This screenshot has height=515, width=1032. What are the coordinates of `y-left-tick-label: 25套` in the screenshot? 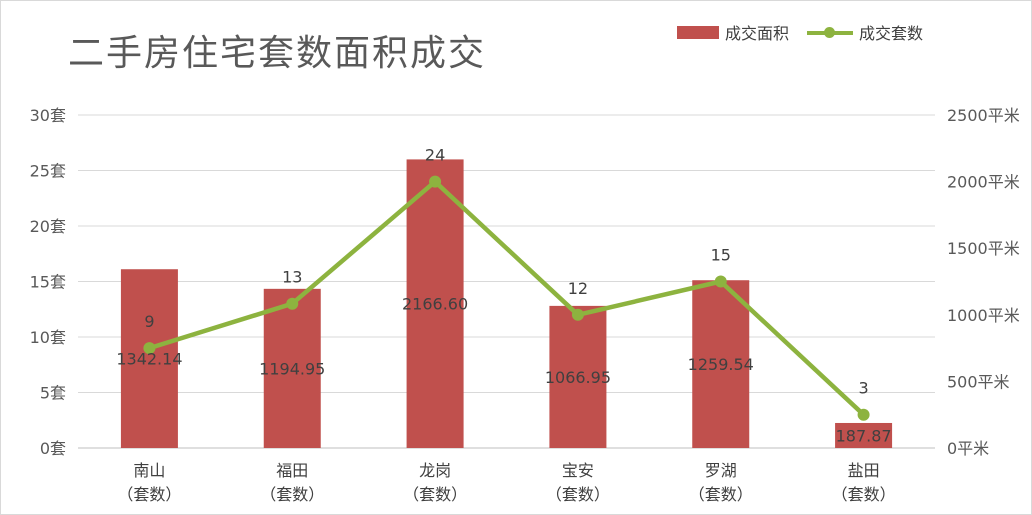 It's located at (48, 171).